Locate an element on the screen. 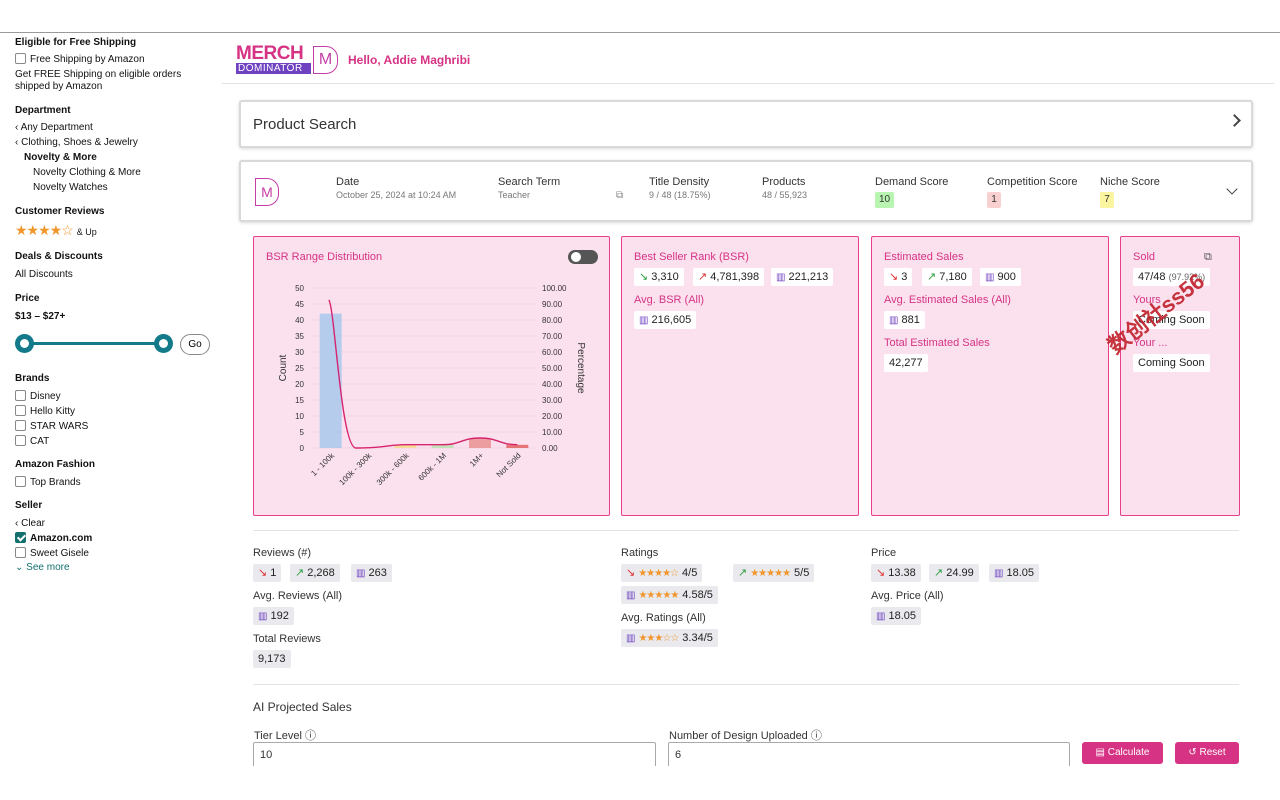  y-tick-label: 25 is located at coordinates (299, 368).